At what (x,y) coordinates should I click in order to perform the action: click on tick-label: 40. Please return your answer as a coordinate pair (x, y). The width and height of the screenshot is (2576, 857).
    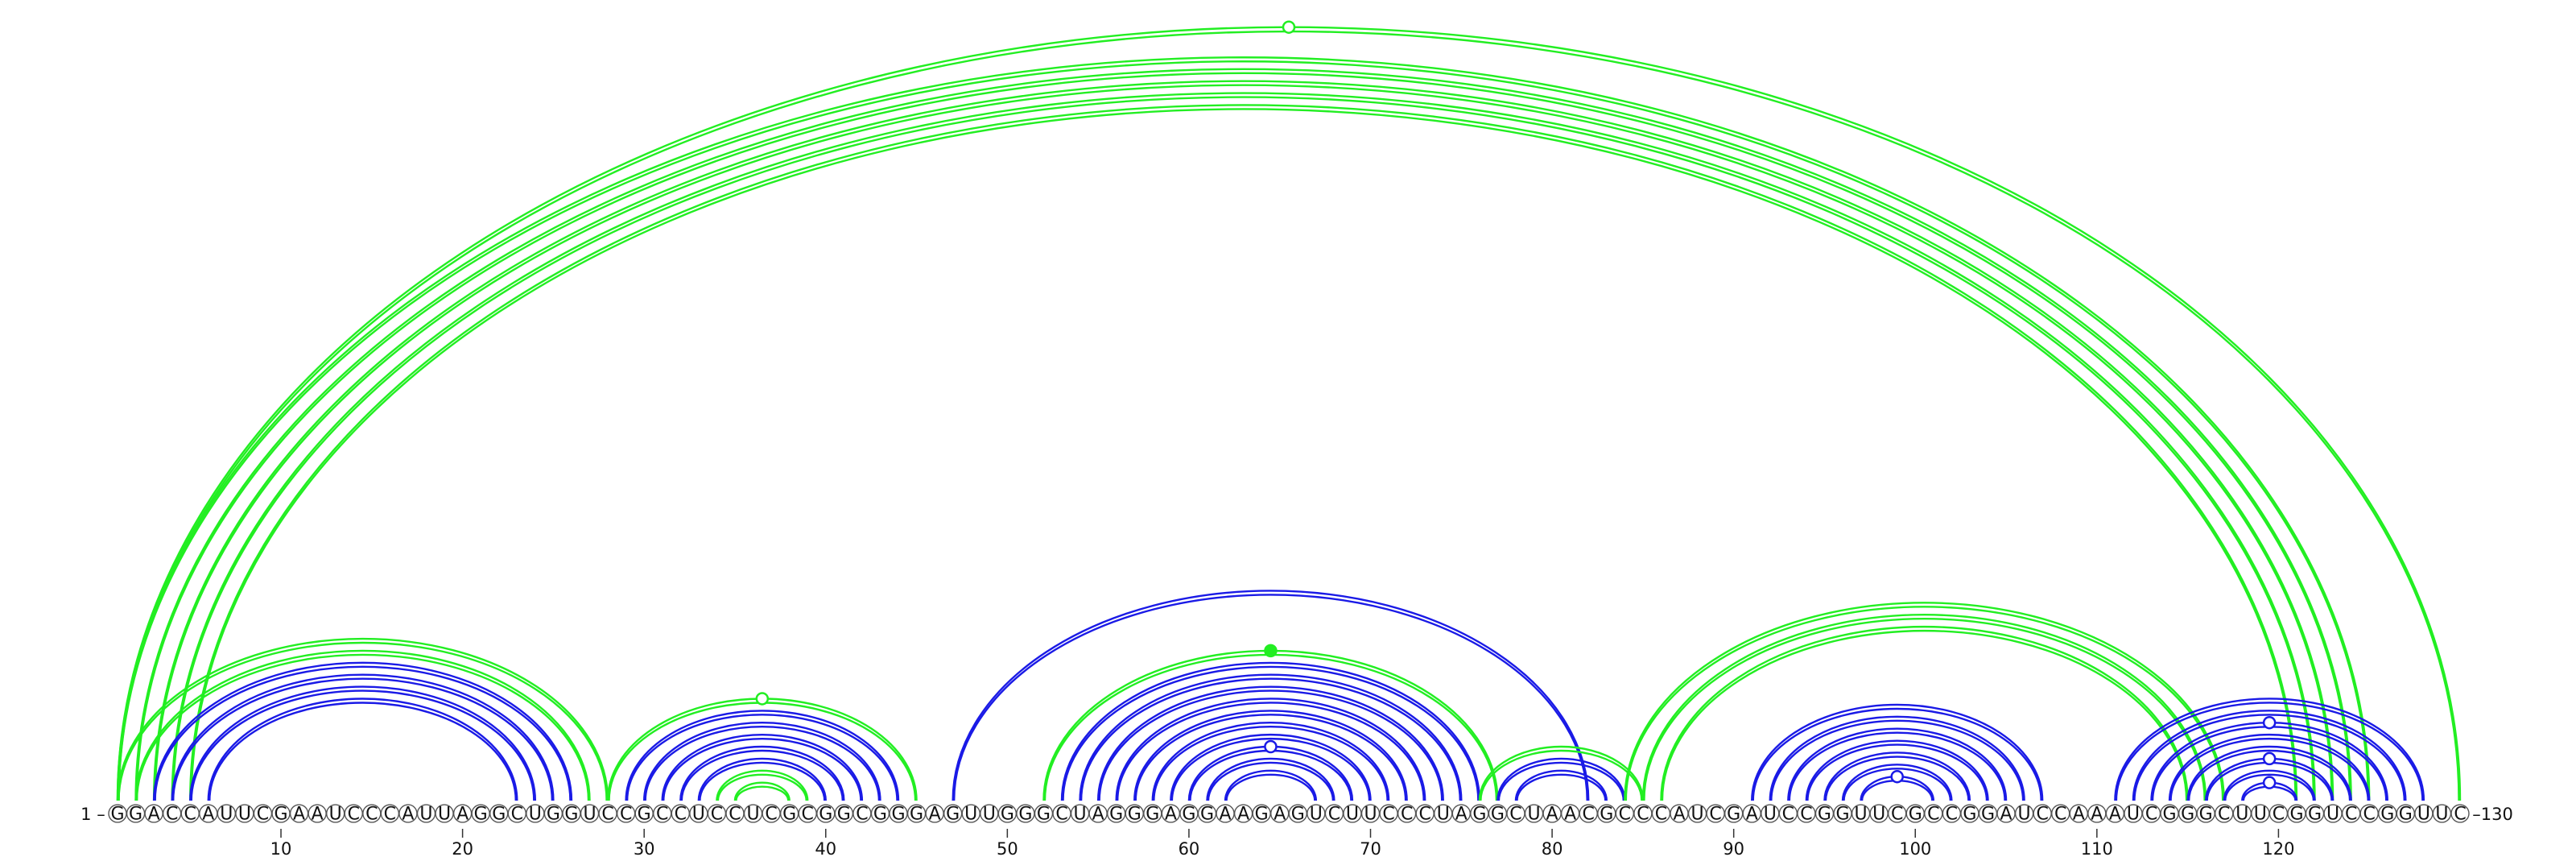
    Looking at the image, I should click on (825, 848).